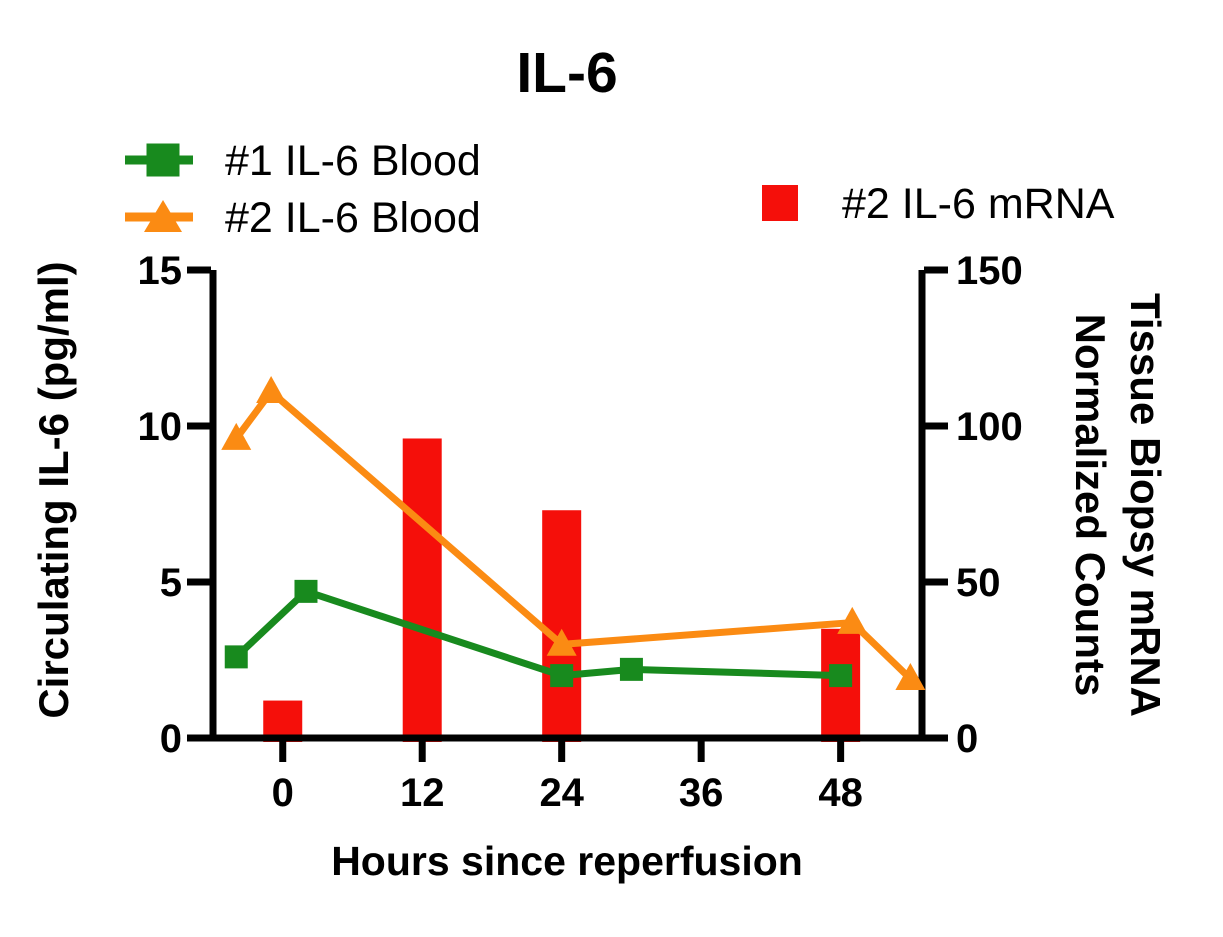 Image resolution: width=1223 pixels, height=937 pixels. Describe the element at coordinates (701, 793) in the screenshot. I see `x-tick-label: 36` at that location.